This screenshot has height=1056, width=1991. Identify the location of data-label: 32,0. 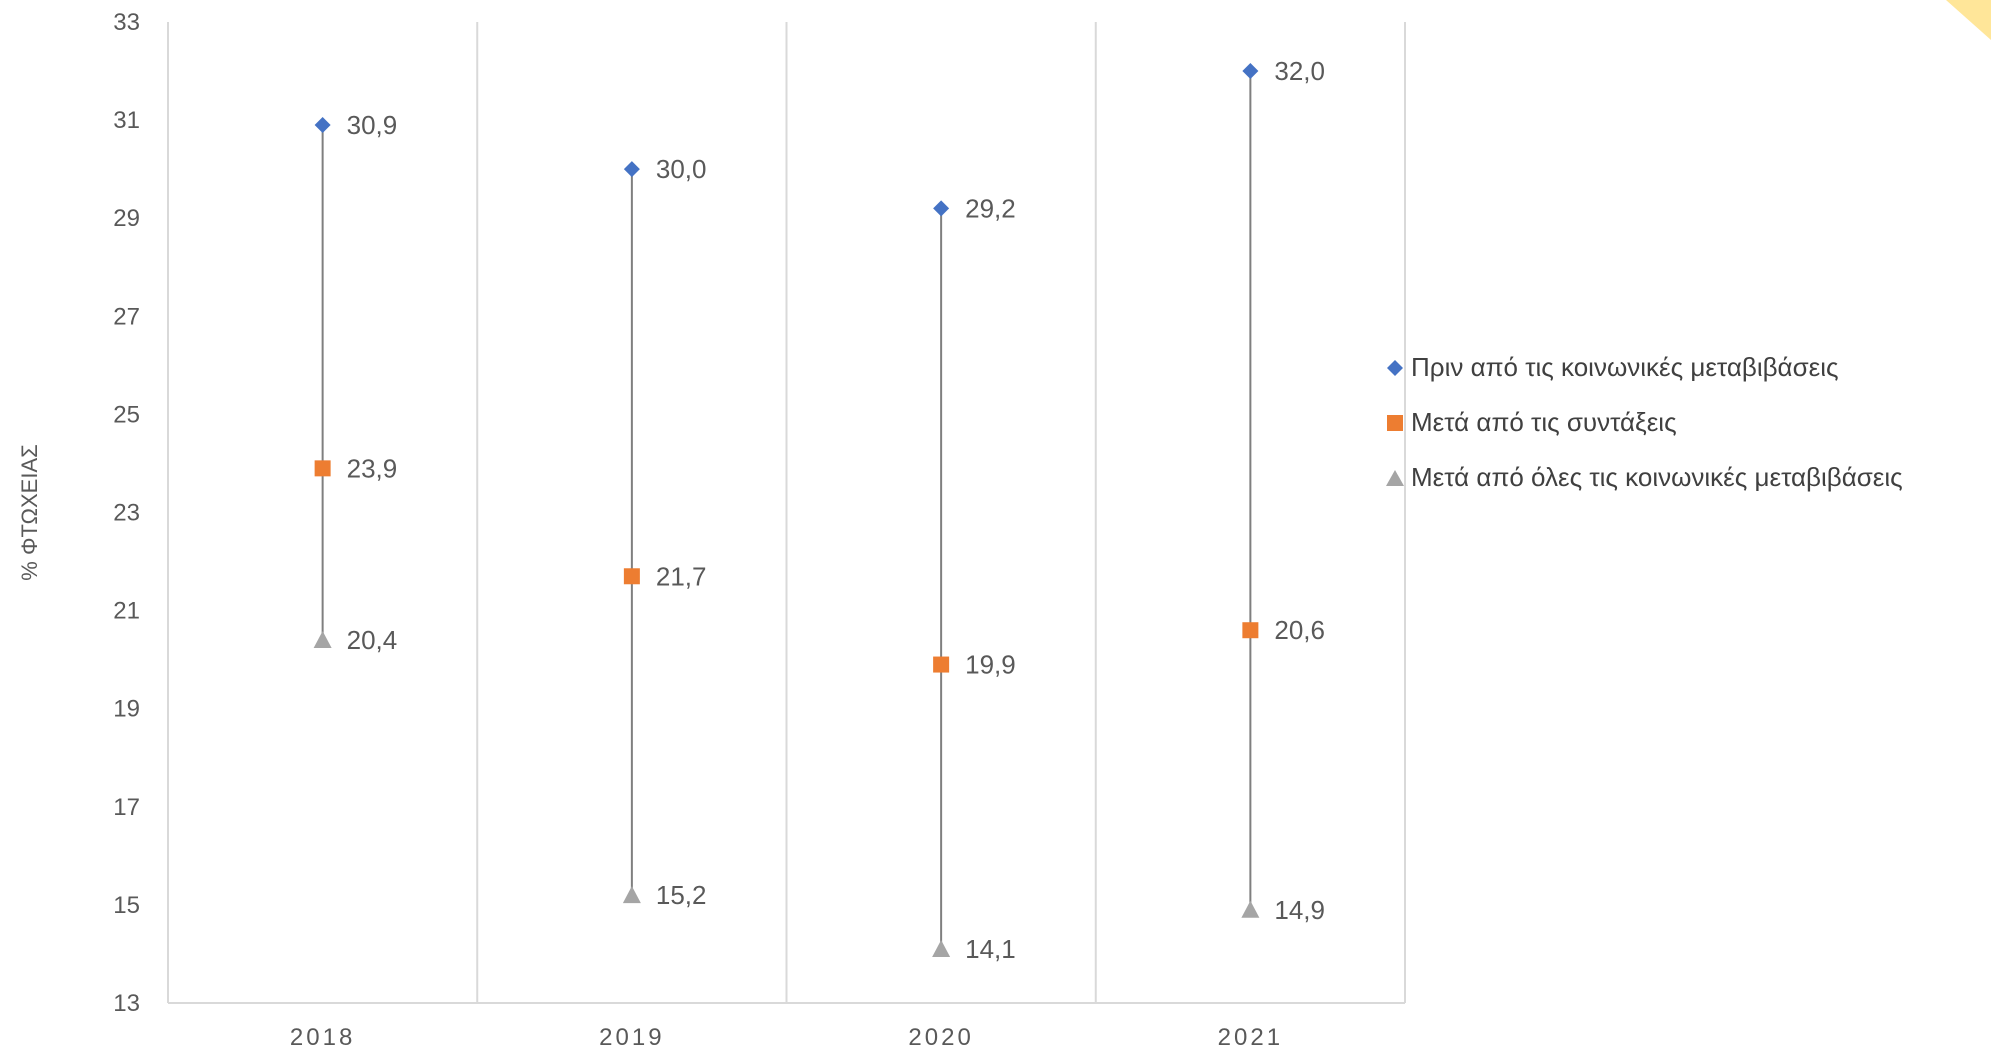
(1299, 71).